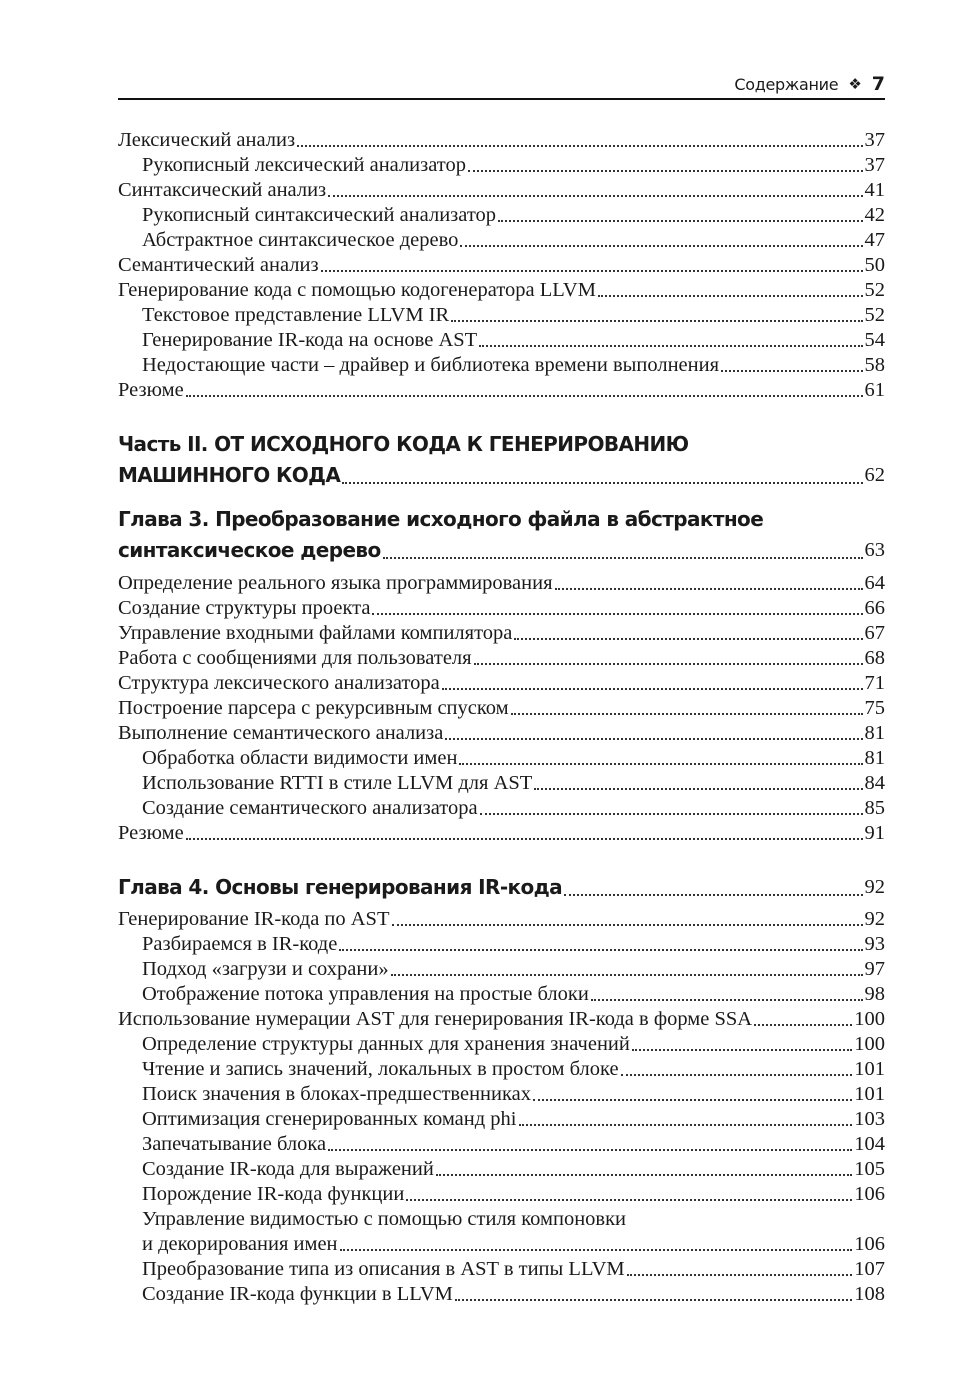 This screenshot has height=1388, width=974. Describe the element at coordinates (875, 240) in the screenshot. I see `entry-page-number: 47` at that location.